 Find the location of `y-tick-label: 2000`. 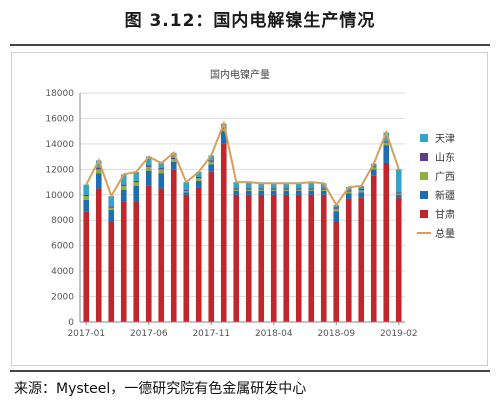

y-tick-label: 2000 is located at coordinates (62, 298).